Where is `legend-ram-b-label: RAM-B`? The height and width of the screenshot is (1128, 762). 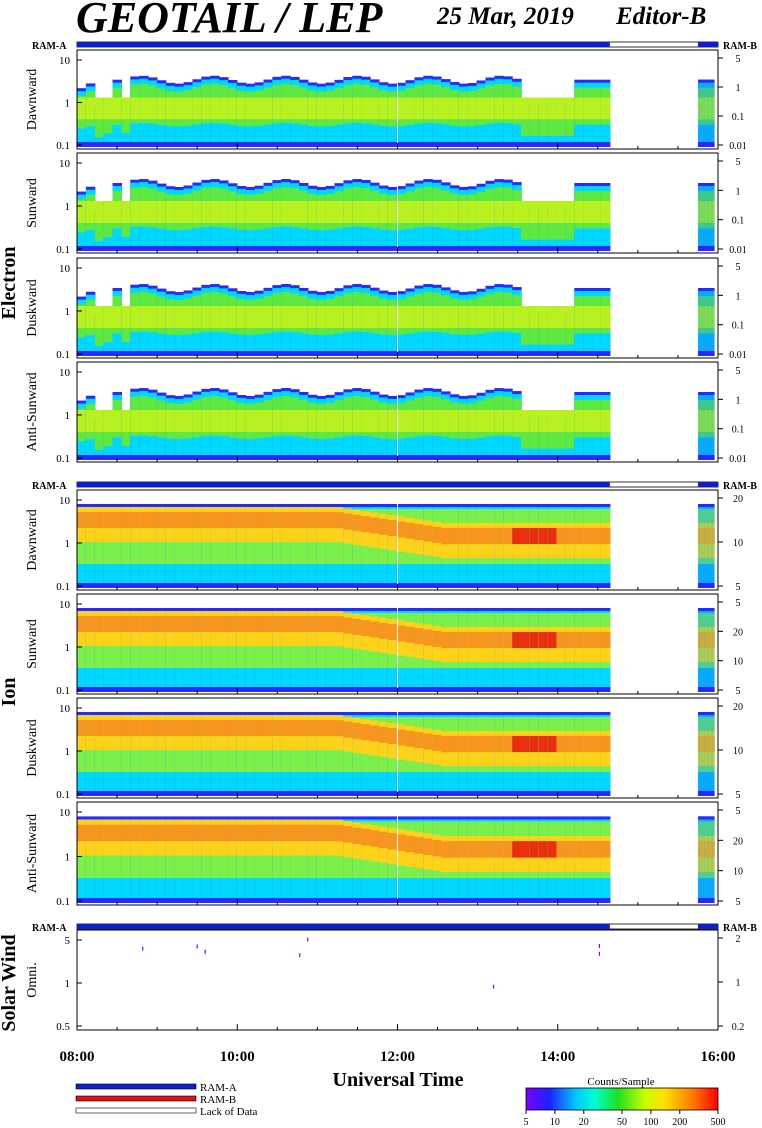 legend-ram-b-label: RAM-B is located at coordinates (218, 1100).